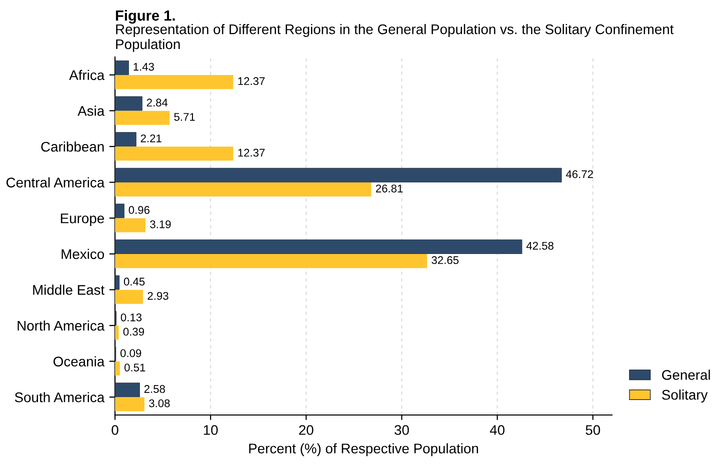 This screenshot has height=472, width=722. What do you see at coordinates (593, 430) in the screenshot?
I see `x-tick-label: 50` at bounding box center [593, 430].